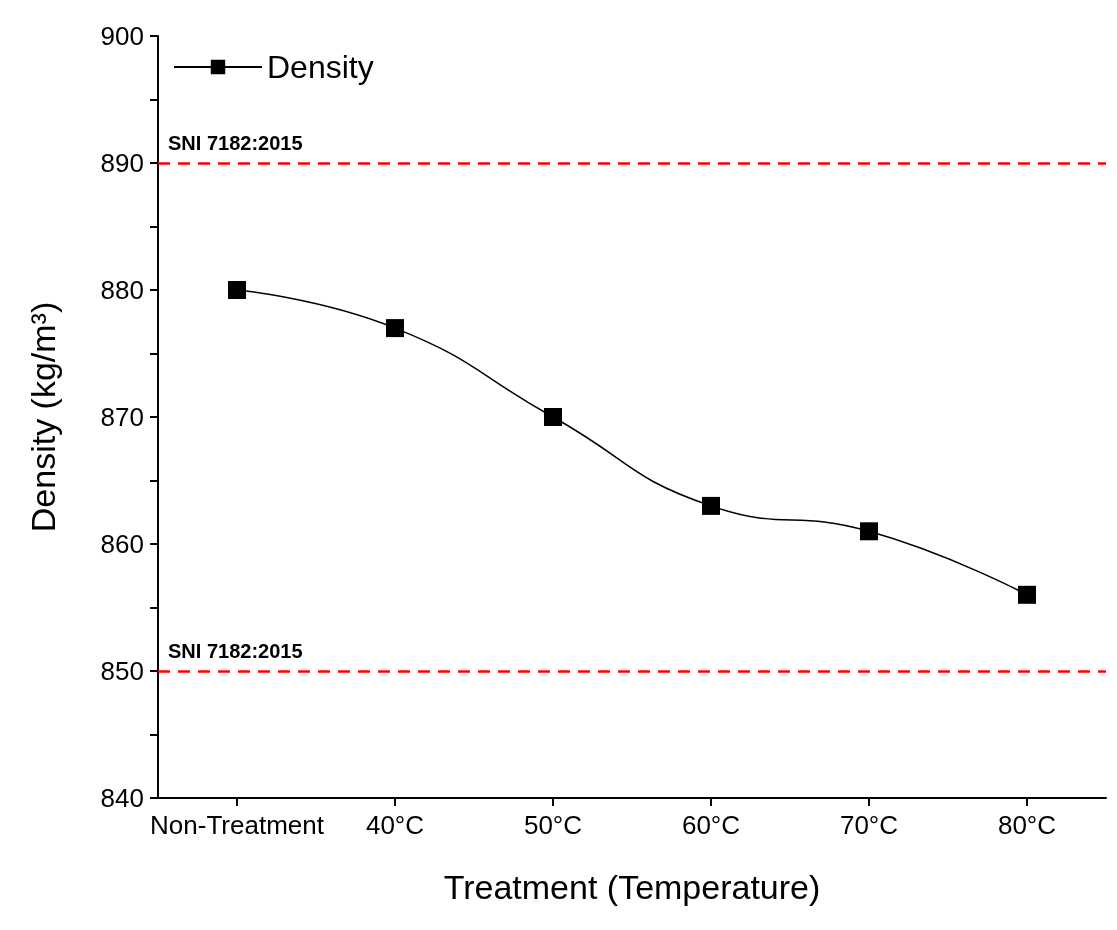 The image size is (1117, 930). What do you see at coordinates (122, 163) in the screenshot?
I see `y-tick-label: 890` at bounding box center [122, 163].